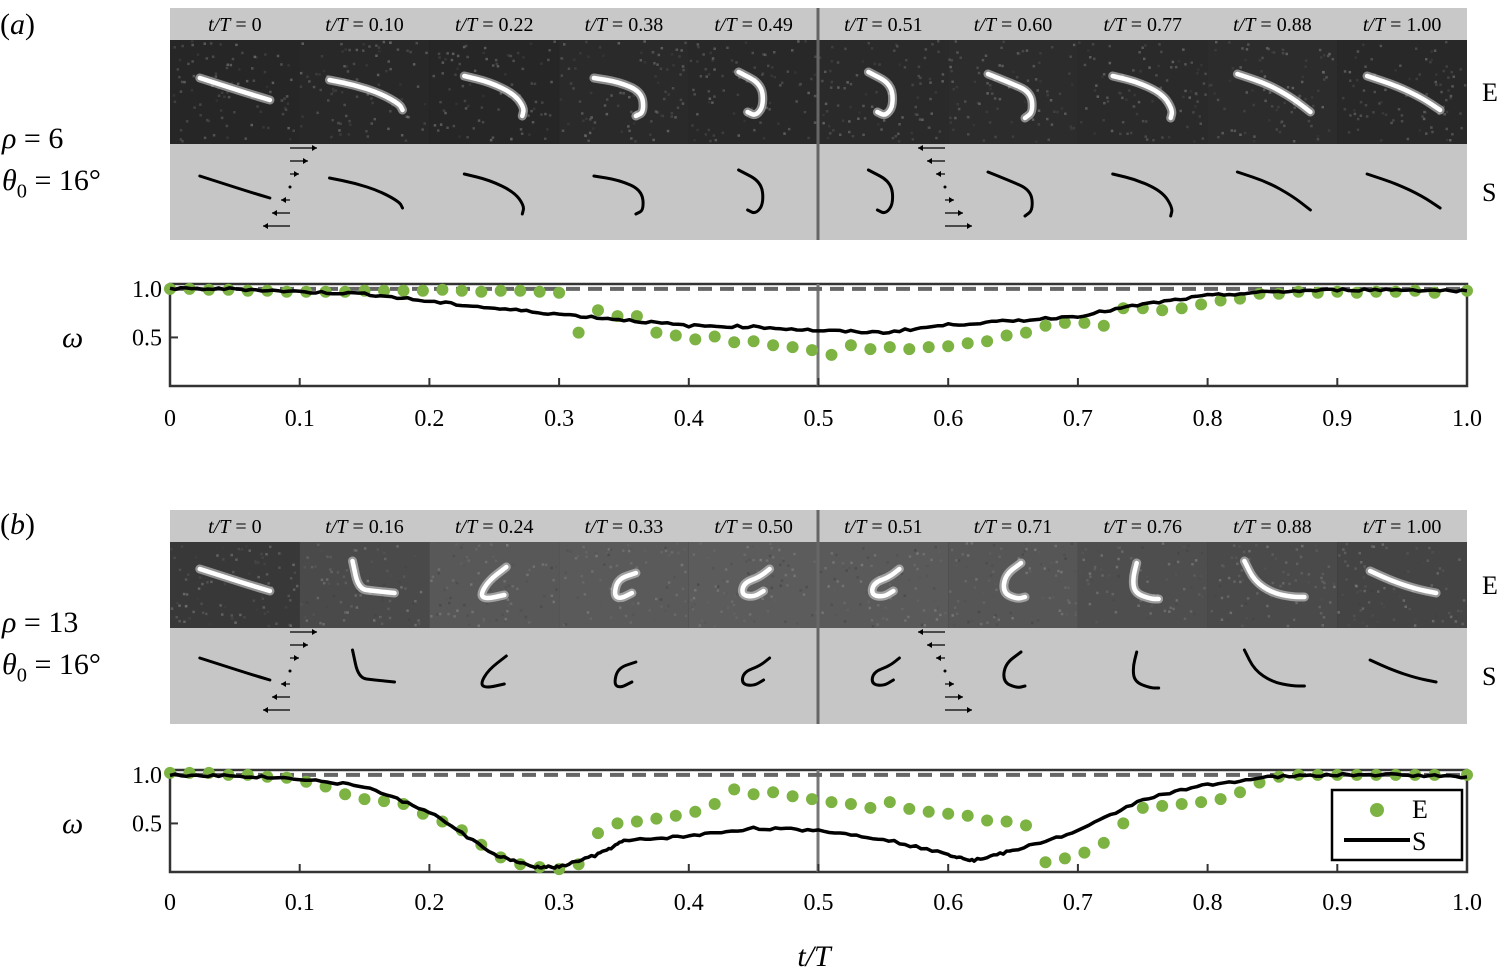  Describe the element at coordinates (305, 645) in the screenshot. I see `flow-arrowhead` at that location.